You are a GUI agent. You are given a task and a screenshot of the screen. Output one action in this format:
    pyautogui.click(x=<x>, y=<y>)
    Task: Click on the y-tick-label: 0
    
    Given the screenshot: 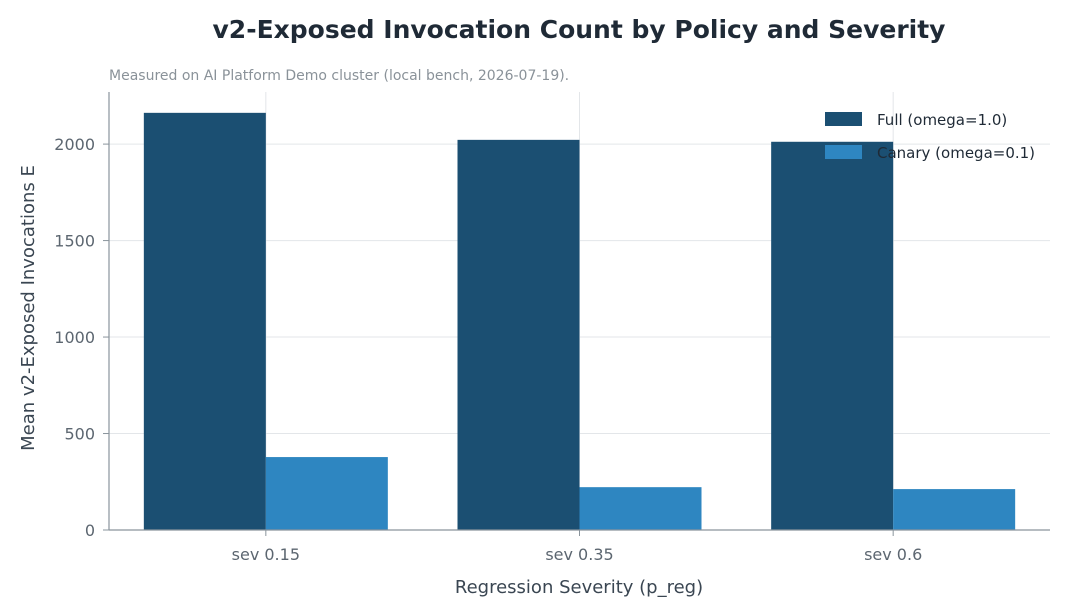 What is the action you would take?
    pyautogui.click(x=90, y=530)
    